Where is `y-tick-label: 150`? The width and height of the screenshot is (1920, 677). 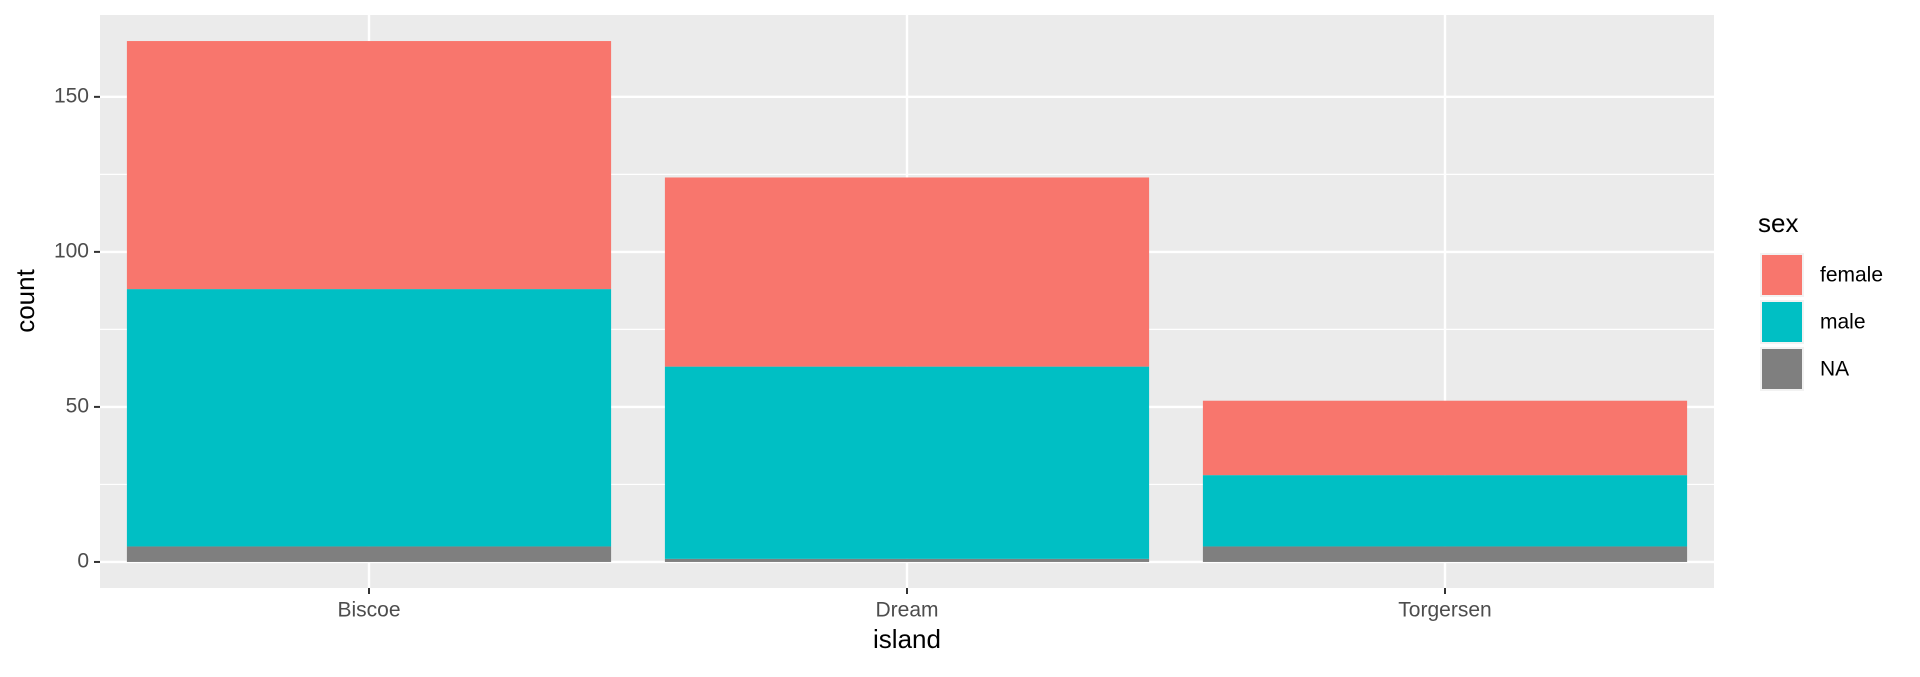
y-tick-label: 150 is located at coordinates (71, 95).